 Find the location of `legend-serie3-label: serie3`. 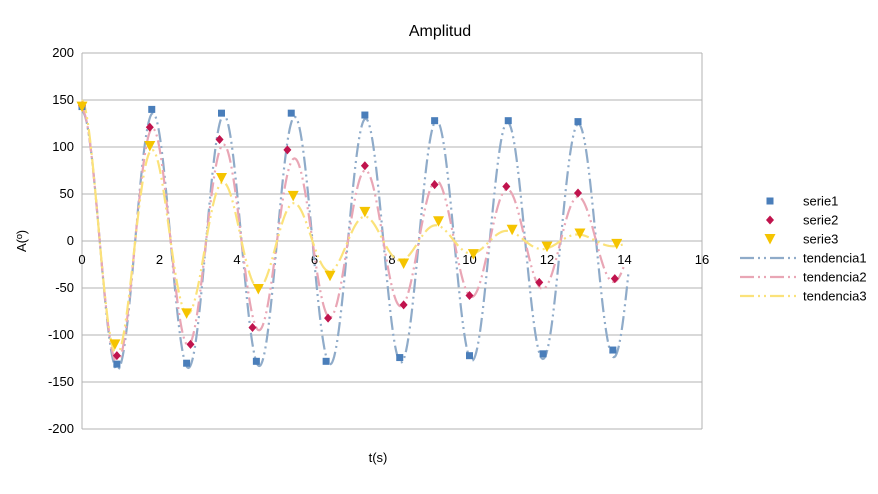

legend-serie3-label: serie3 is located at coordinates (820, 239).